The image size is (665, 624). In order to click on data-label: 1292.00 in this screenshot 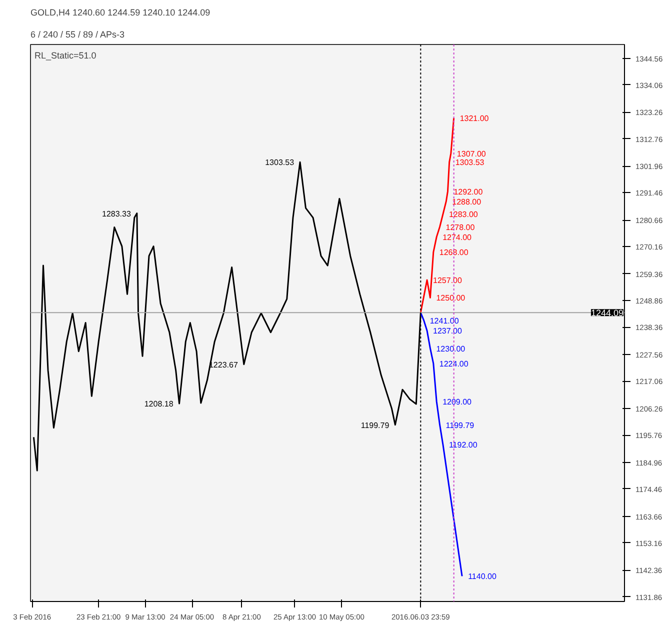, I will do `click(469, 191)`.